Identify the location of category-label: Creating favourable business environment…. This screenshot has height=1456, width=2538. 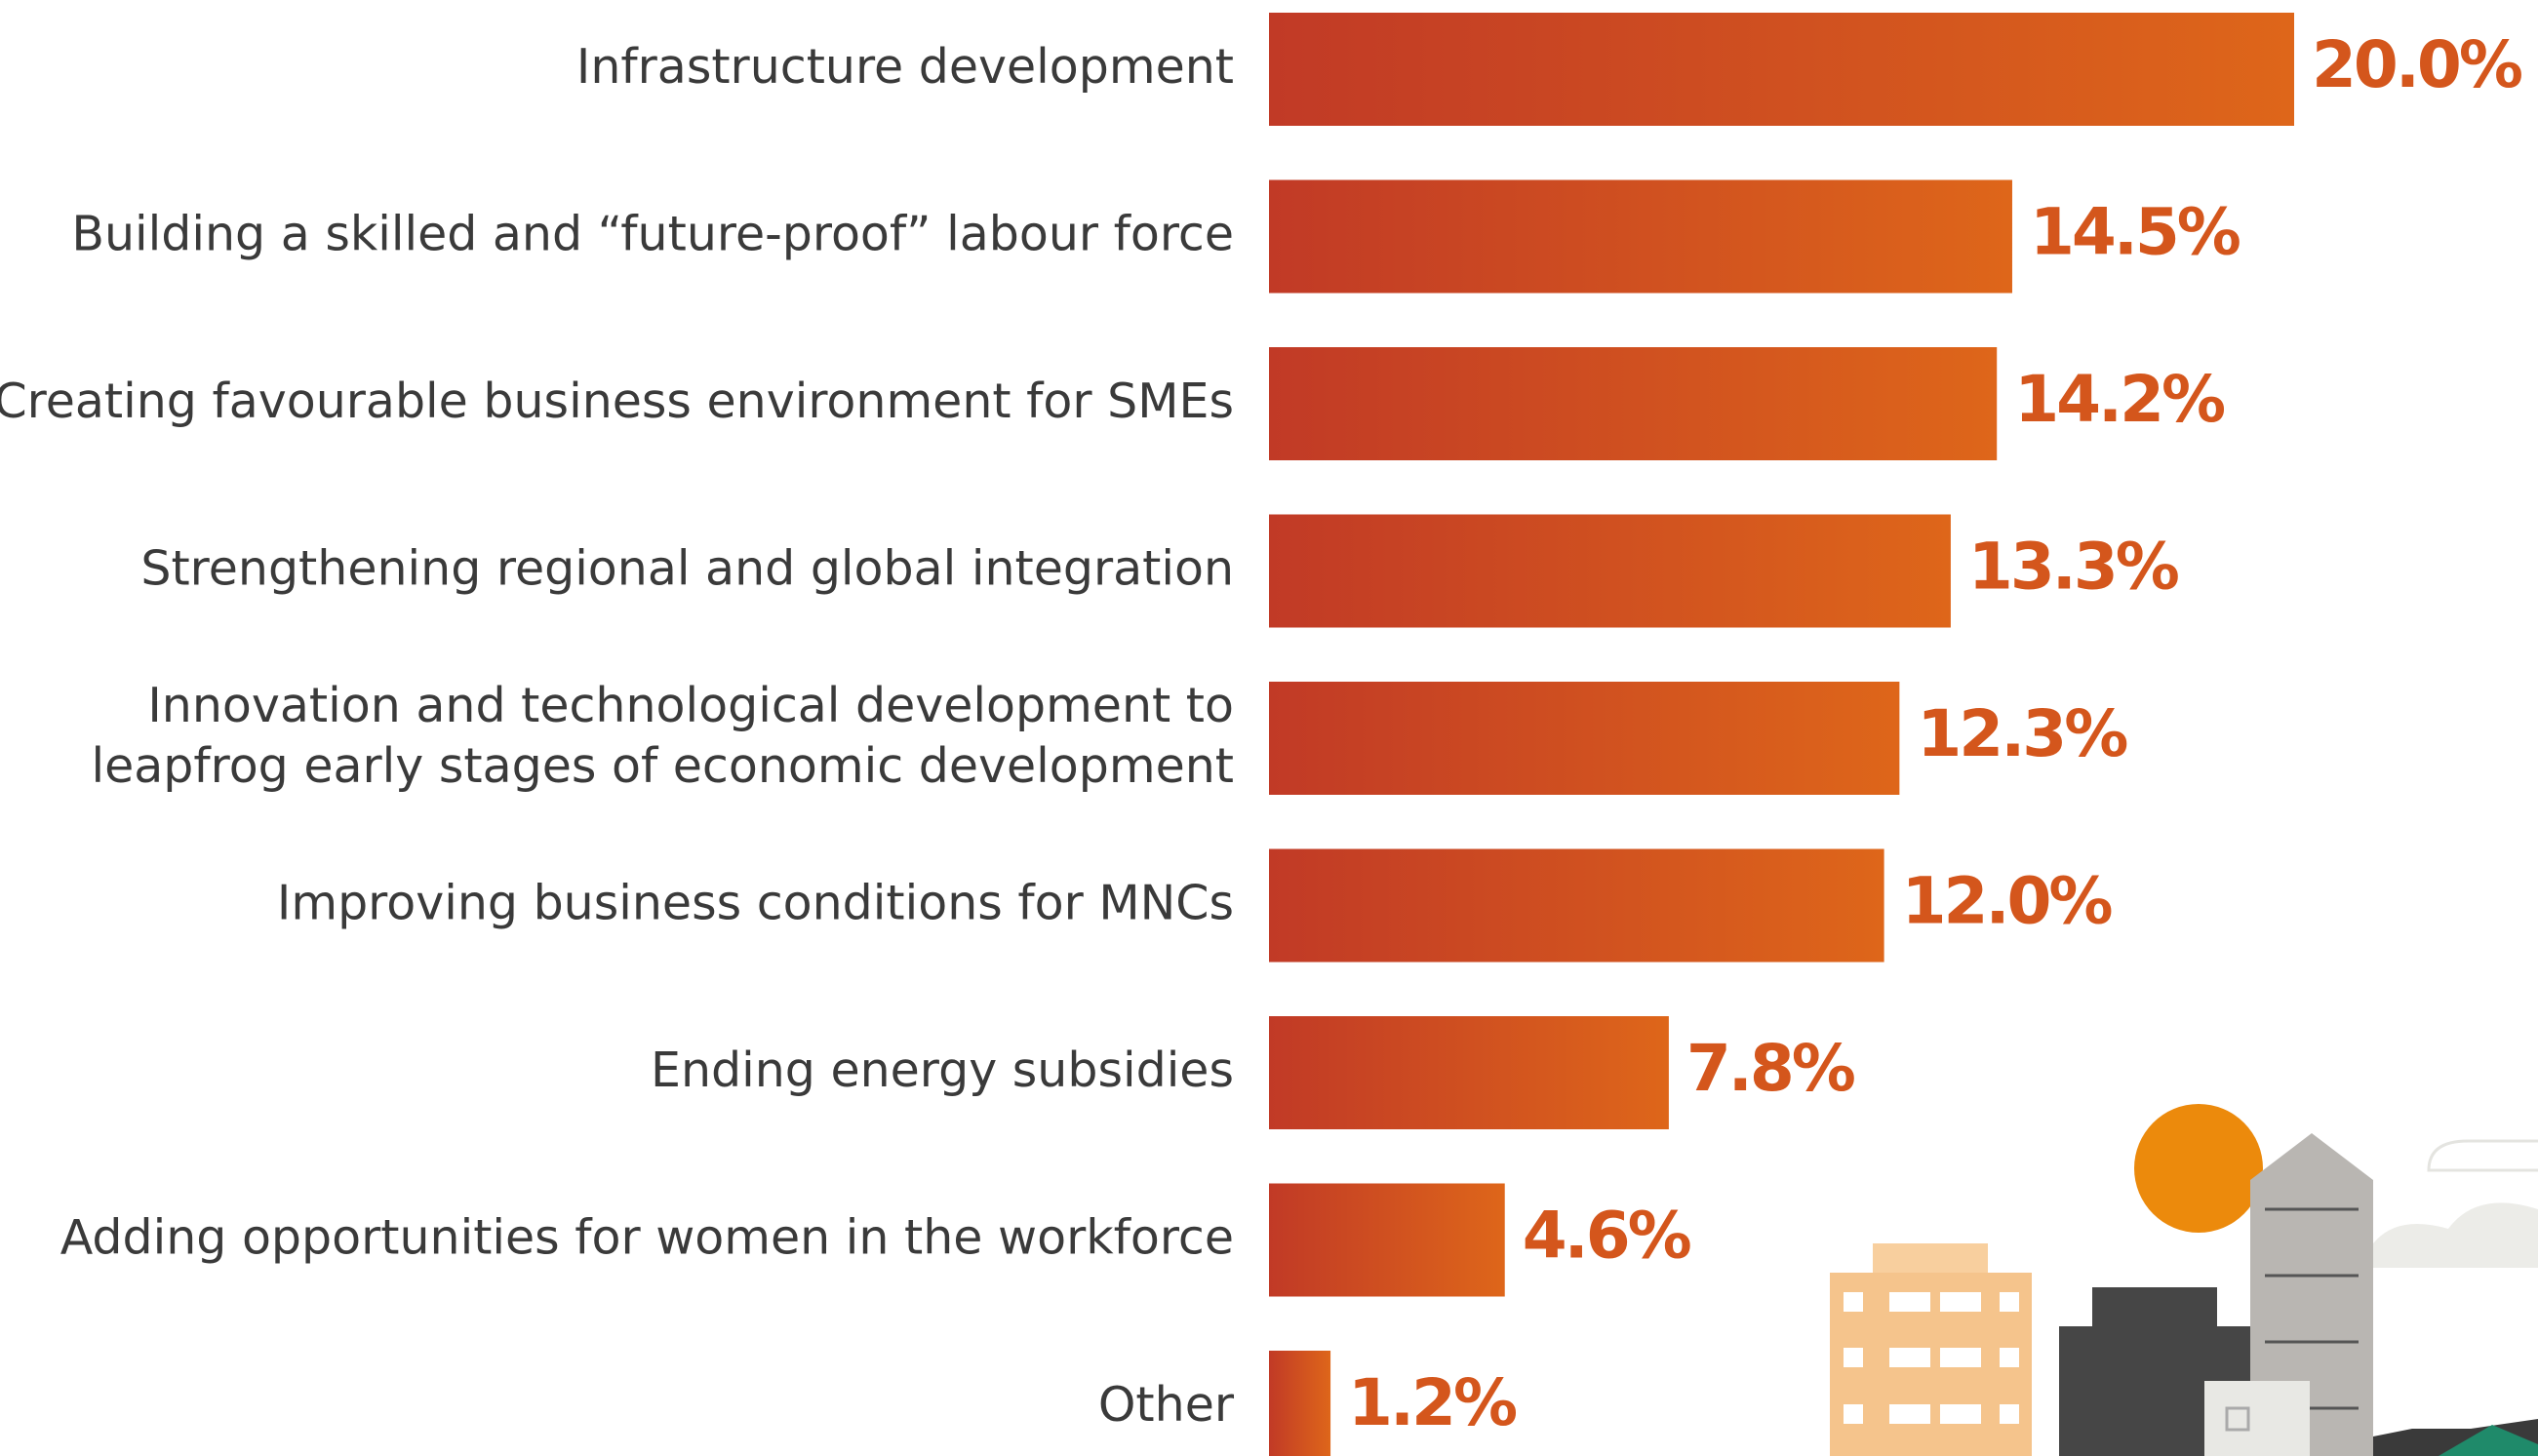
(617, 401).